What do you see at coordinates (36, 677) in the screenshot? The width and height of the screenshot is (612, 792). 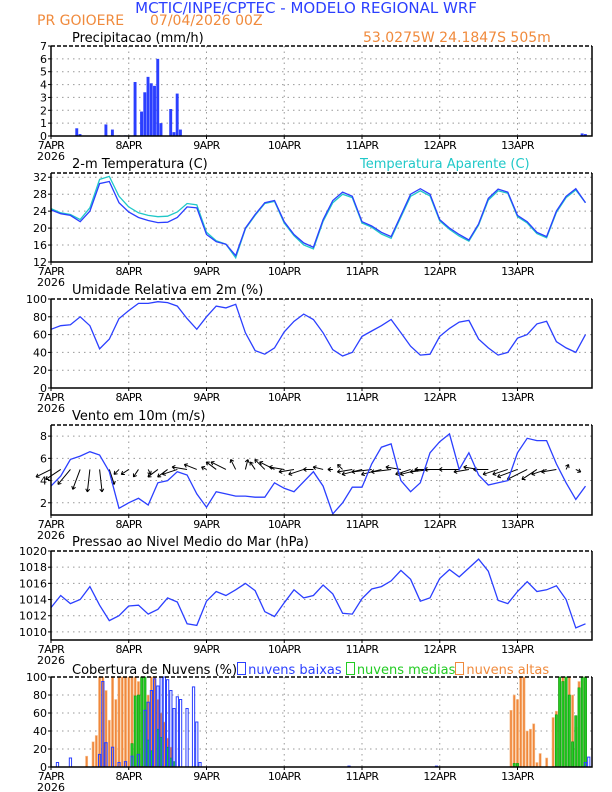 I see `y-tick-label: 100` at bounding box center [36, 677].